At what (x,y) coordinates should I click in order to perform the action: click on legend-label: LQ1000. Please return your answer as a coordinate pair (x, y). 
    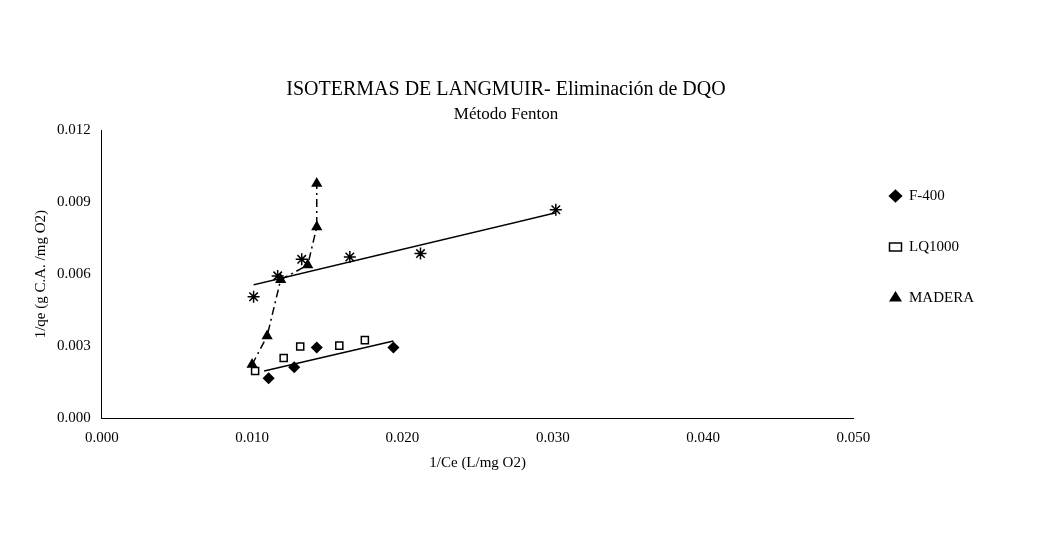
    Looking at the image, I should click on (934, 245).